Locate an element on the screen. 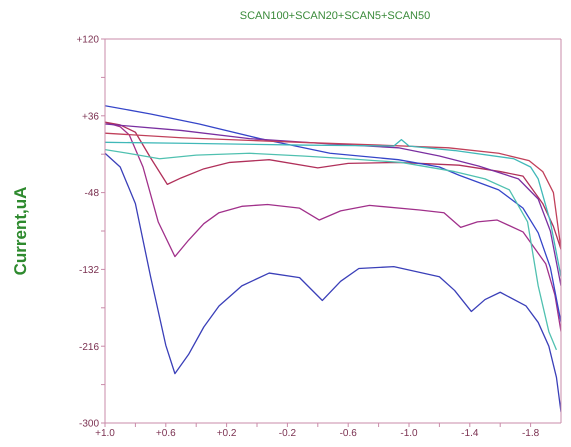 The height and width of the screenshot is (447, 571). x-tick-label: -0.6 is located at coordinates (349, 434).